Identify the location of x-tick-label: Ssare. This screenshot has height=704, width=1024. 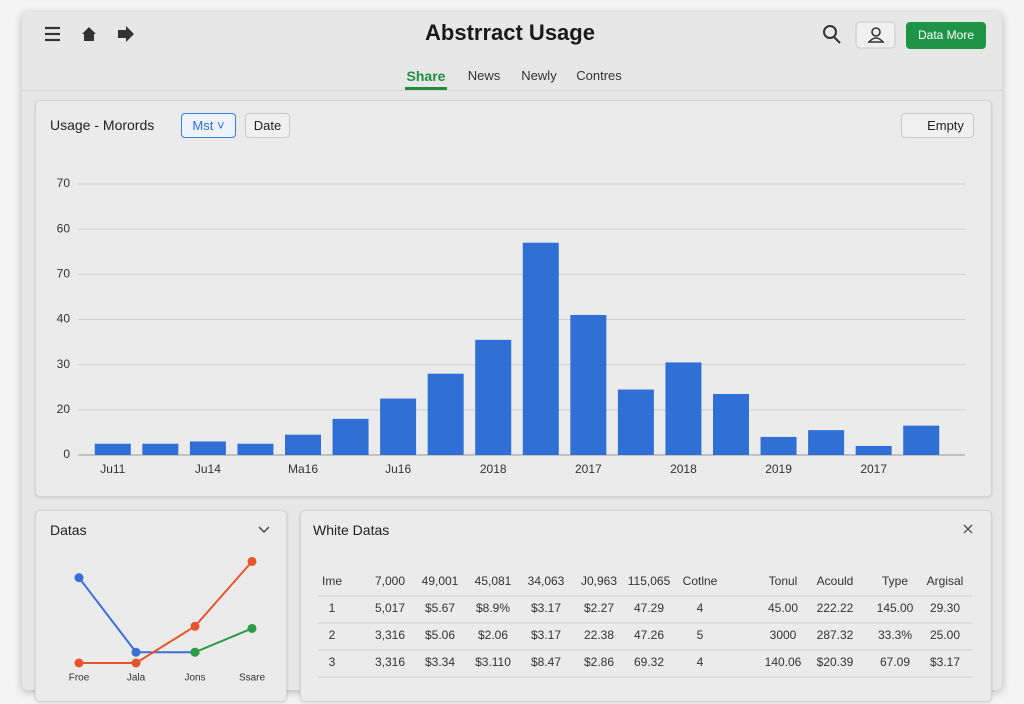
(252, 678).